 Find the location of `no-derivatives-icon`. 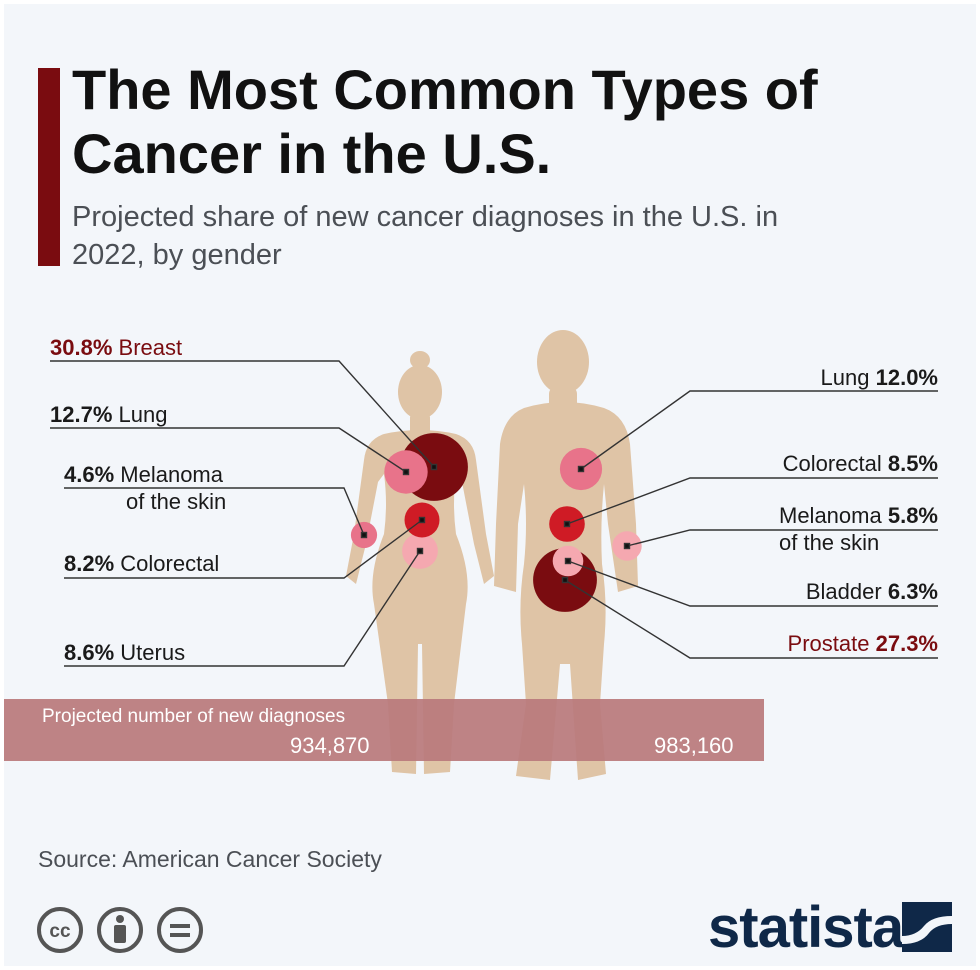

no-derivatives-icon is located at coordinates (180, 930).